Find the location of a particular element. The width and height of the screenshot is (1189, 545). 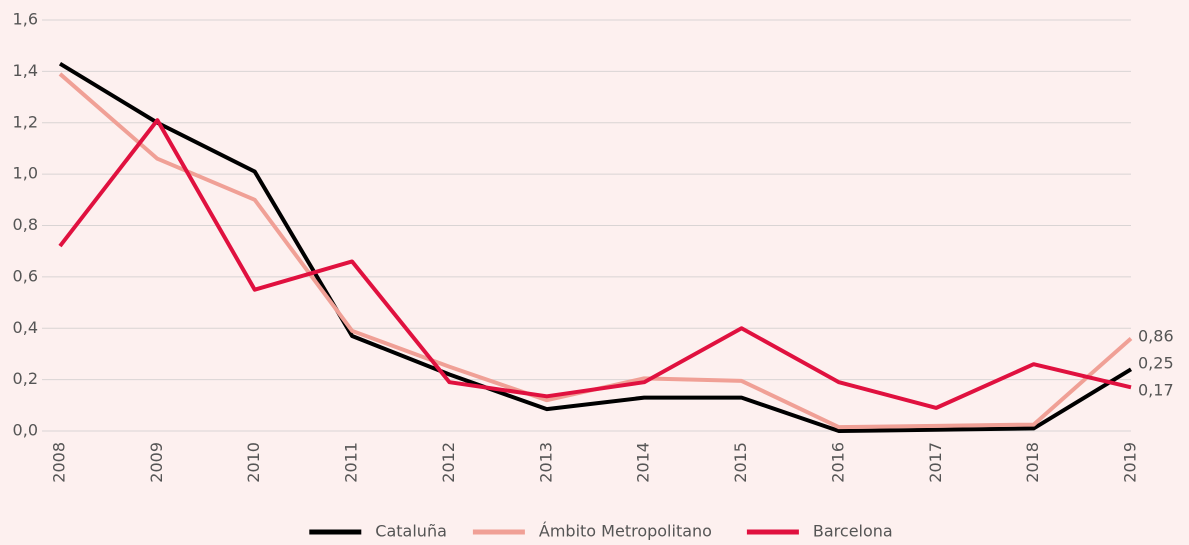

annotation: 0,86 is located at coordinates (1156, 336).